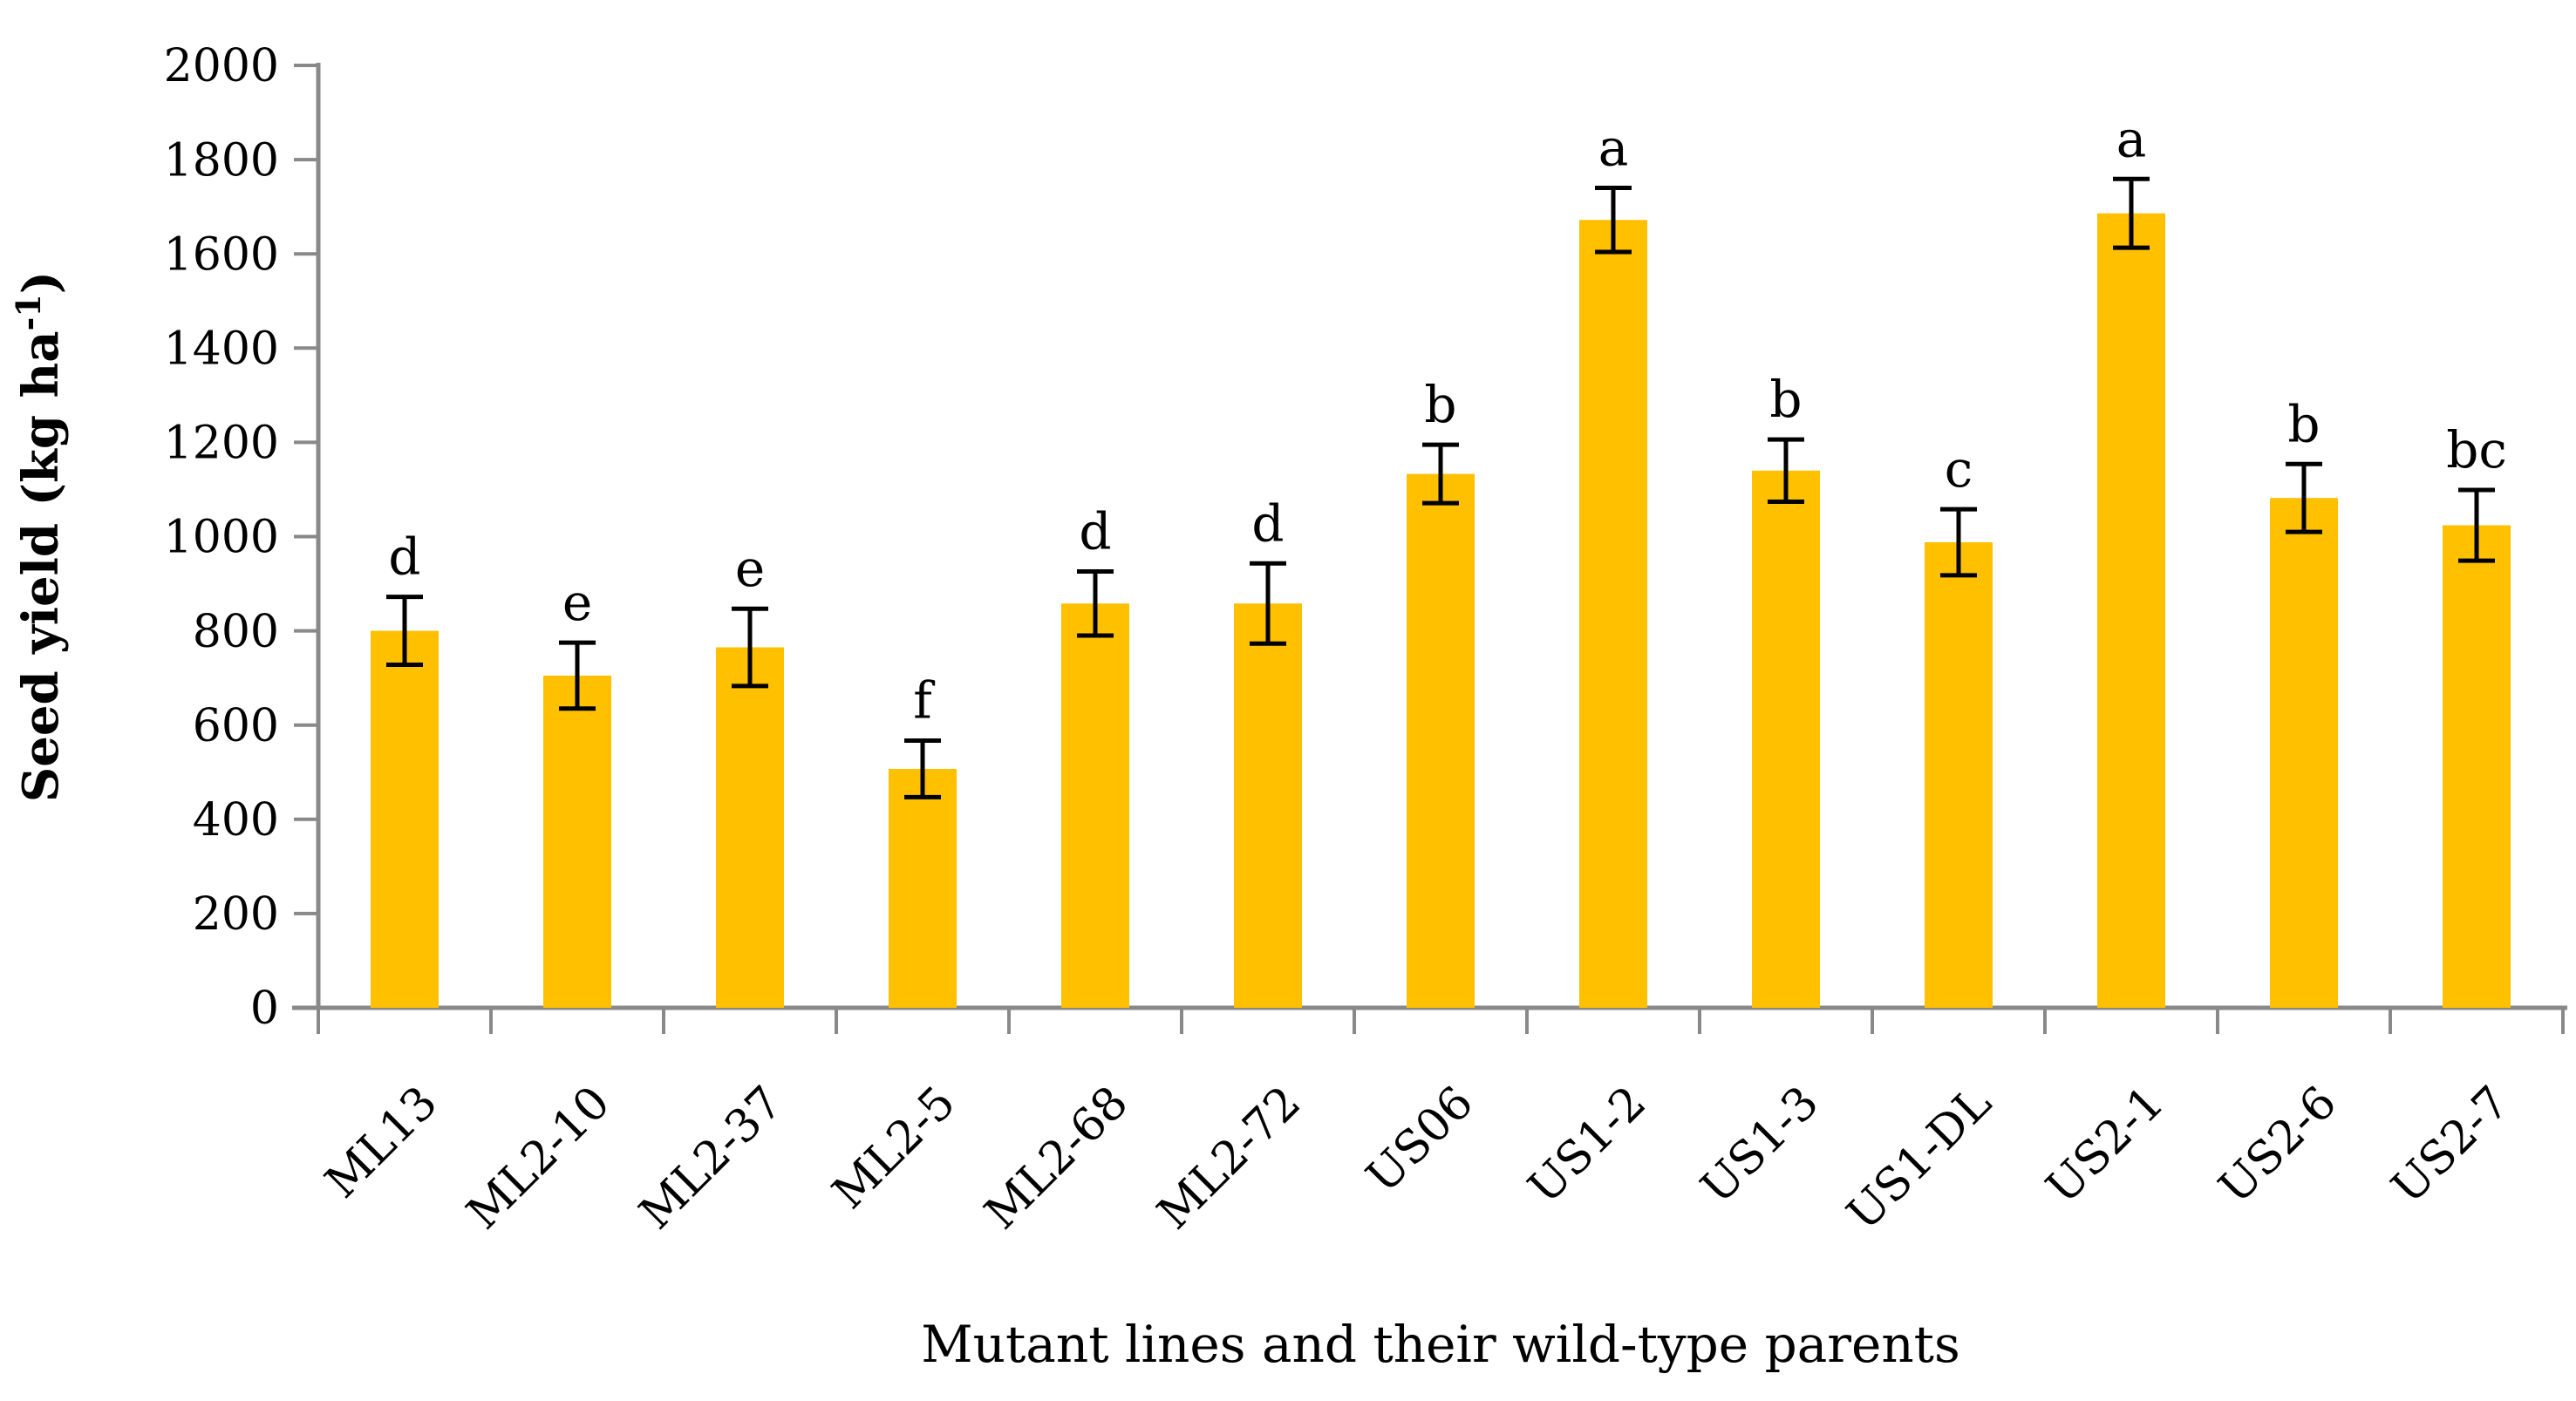 This screenshot has width=2576, height=1401. Describe the element at coordinates (1095, 531) in the screenshot. I see `sig-letter-ML2-68: d` at that location.